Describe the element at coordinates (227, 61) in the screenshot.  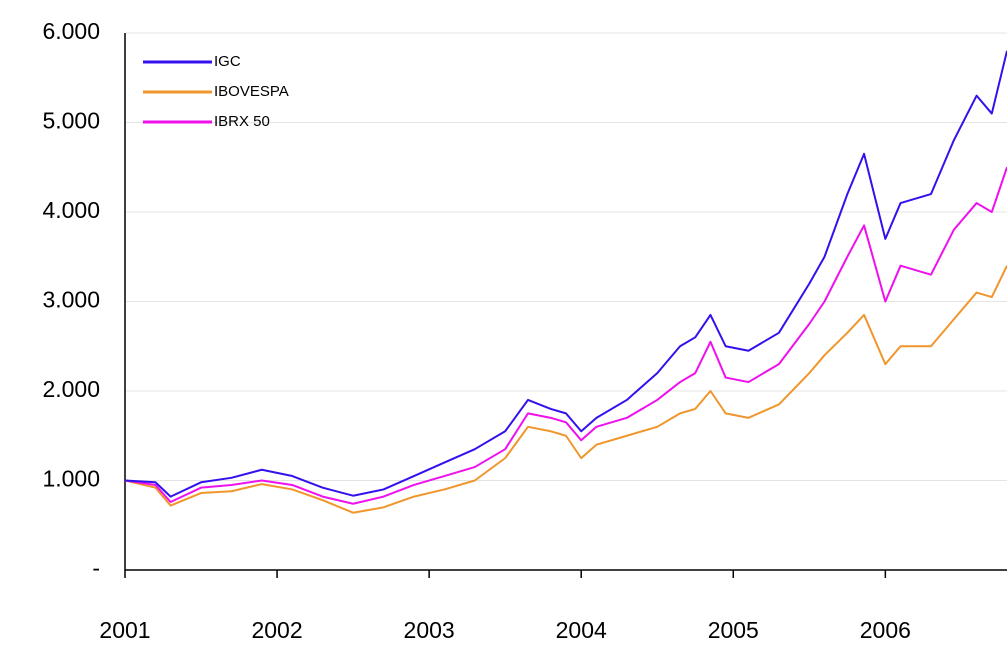
I see `legend-label: IGC` at that location.